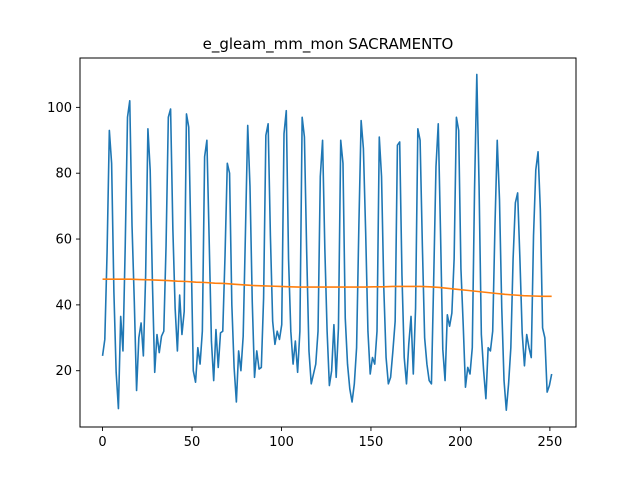 The height and width of the screenshot is (480, 640). I want to click on x-tick-label: 100, so click(281, 442).